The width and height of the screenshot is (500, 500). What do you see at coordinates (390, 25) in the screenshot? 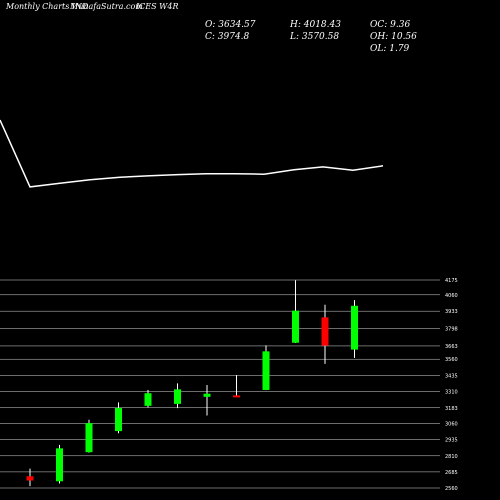
I see `oc-value: OC: 9.36` at bounding box center [390, 25].